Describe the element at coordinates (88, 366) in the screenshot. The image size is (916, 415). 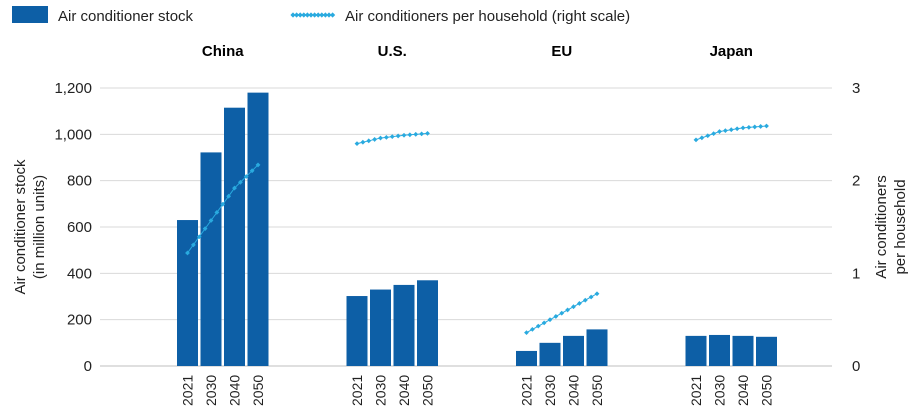
I see `y-left-tick-label: 0` at that location.